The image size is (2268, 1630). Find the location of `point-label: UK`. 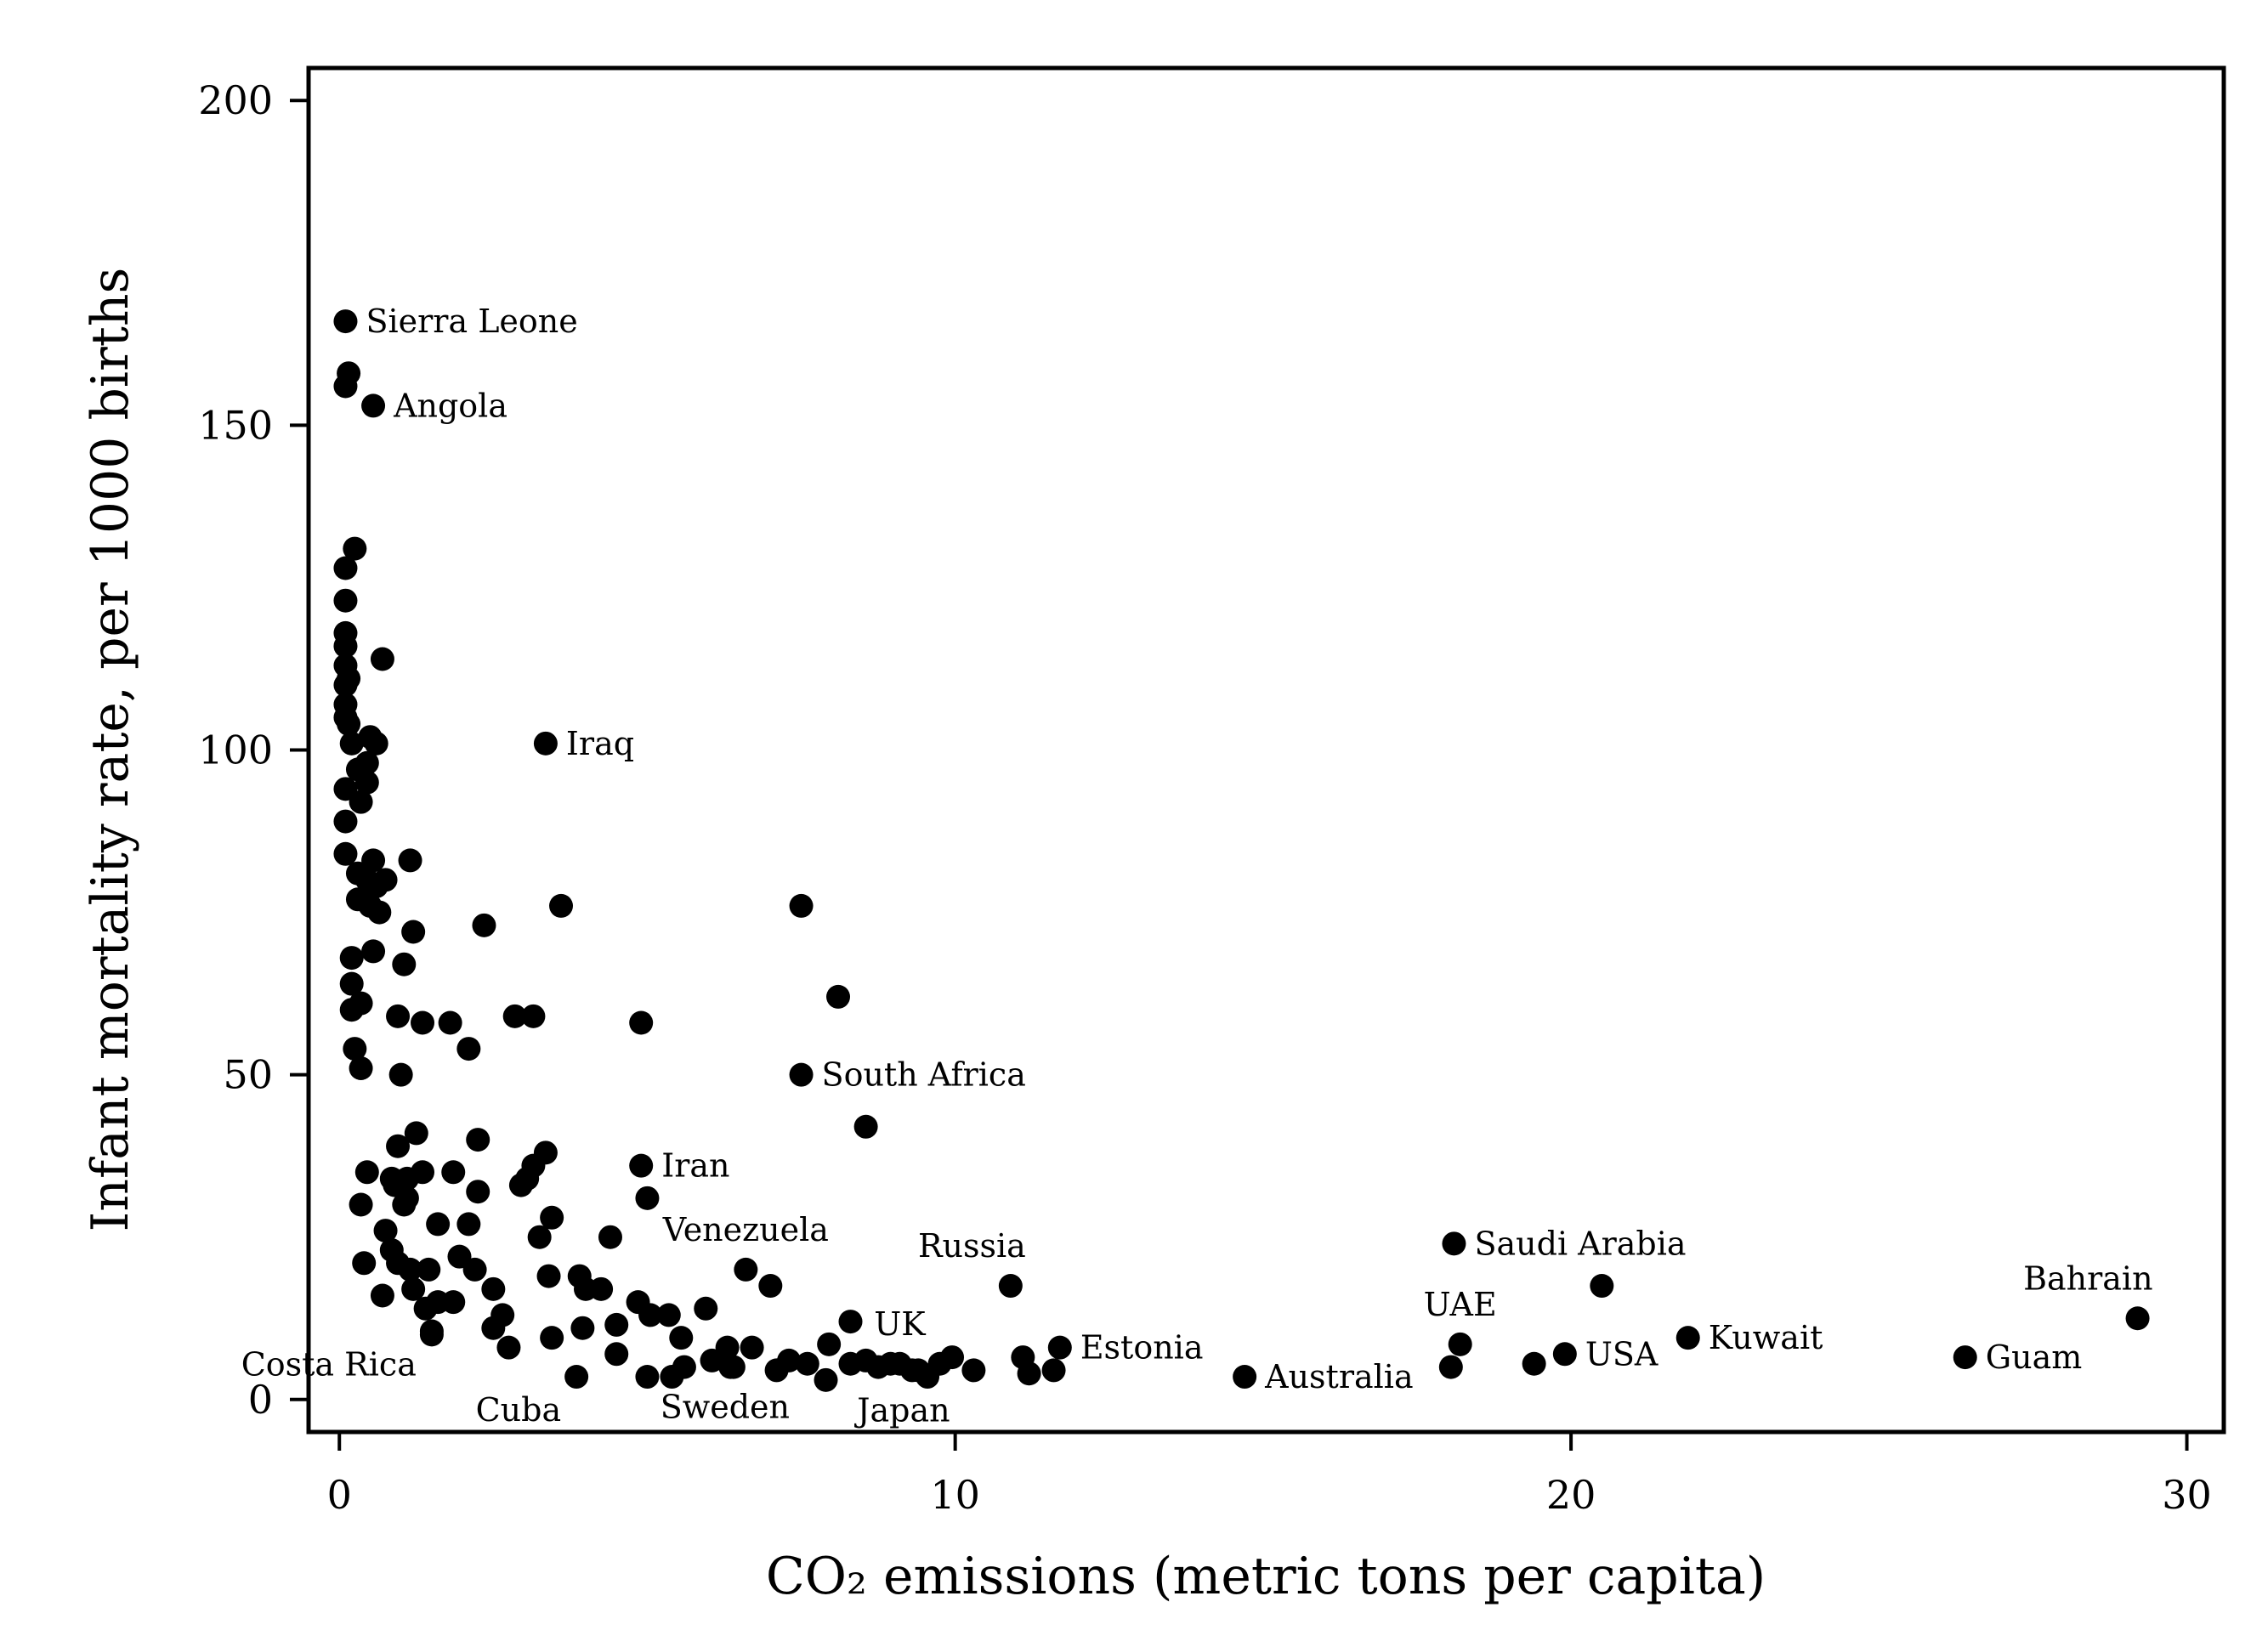

point-label: UK is located at coordinates (900, 1324).